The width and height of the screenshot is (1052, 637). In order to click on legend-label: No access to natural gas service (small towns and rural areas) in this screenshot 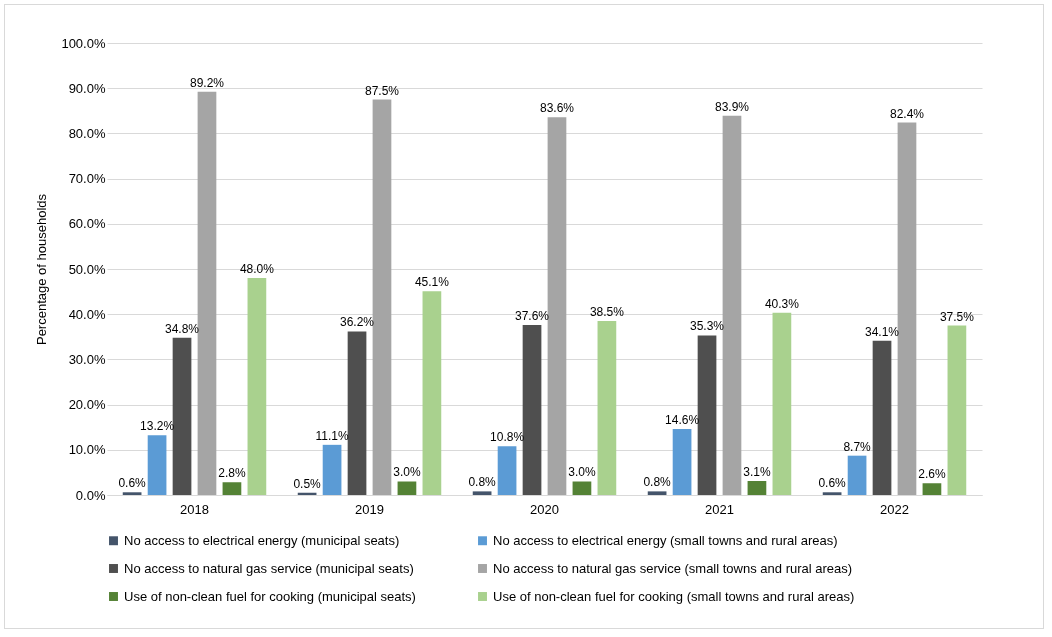, I will do `click(673, 568)`.